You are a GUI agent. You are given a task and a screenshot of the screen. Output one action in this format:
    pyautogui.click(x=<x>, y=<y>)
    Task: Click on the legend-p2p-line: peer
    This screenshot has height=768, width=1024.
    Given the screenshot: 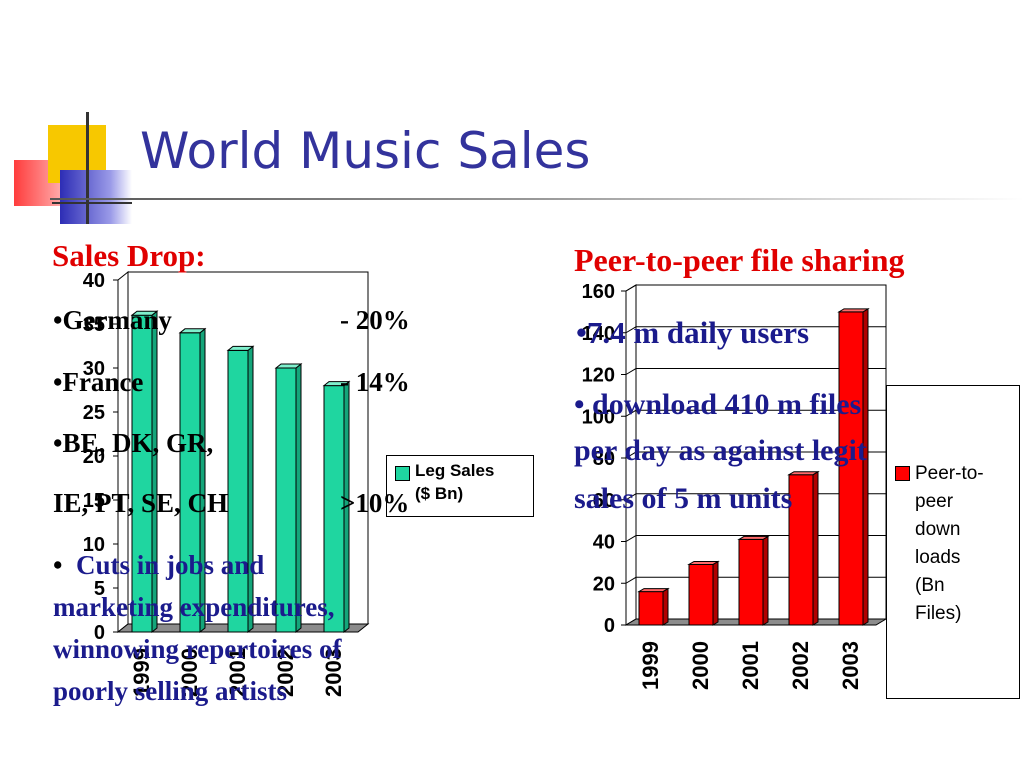 What is the action you would take?
    pyautogui.click(x=934, y=501)
    